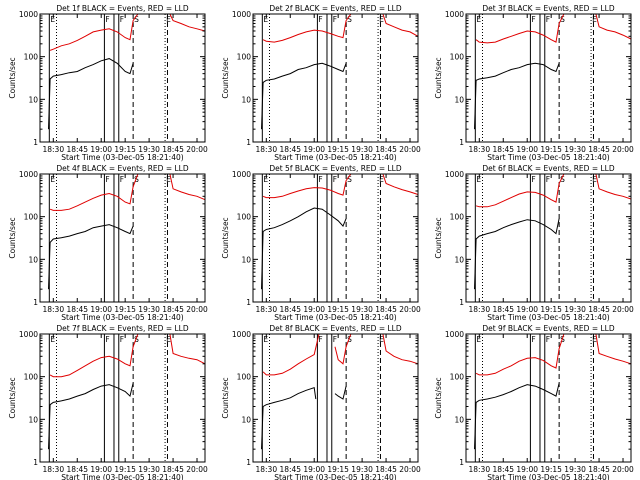  I want to click on panel-title: Det 7f BLACK = Events, RED = LLD, so click(122, 328).